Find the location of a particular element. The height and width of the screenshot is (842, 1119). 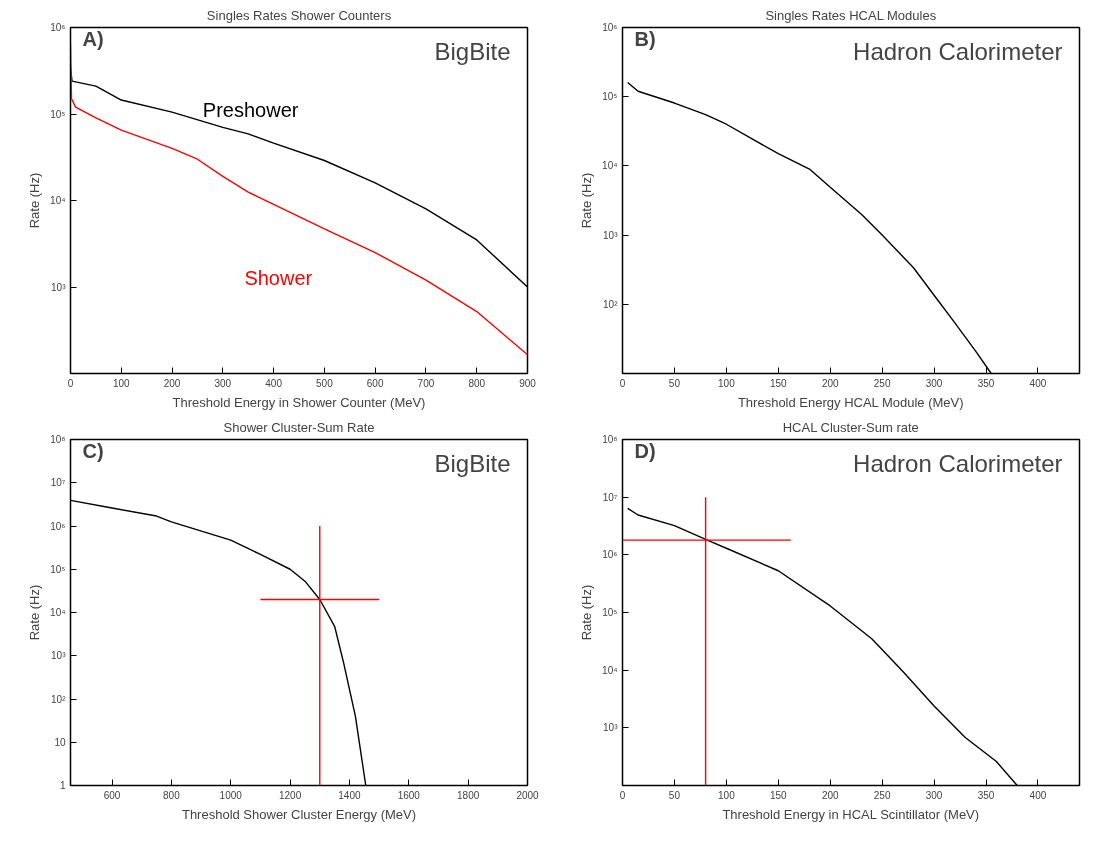

x-axis-title: Threshold Energy in HCAL Scintillator (MeV) is located at coordinates (851, 814).